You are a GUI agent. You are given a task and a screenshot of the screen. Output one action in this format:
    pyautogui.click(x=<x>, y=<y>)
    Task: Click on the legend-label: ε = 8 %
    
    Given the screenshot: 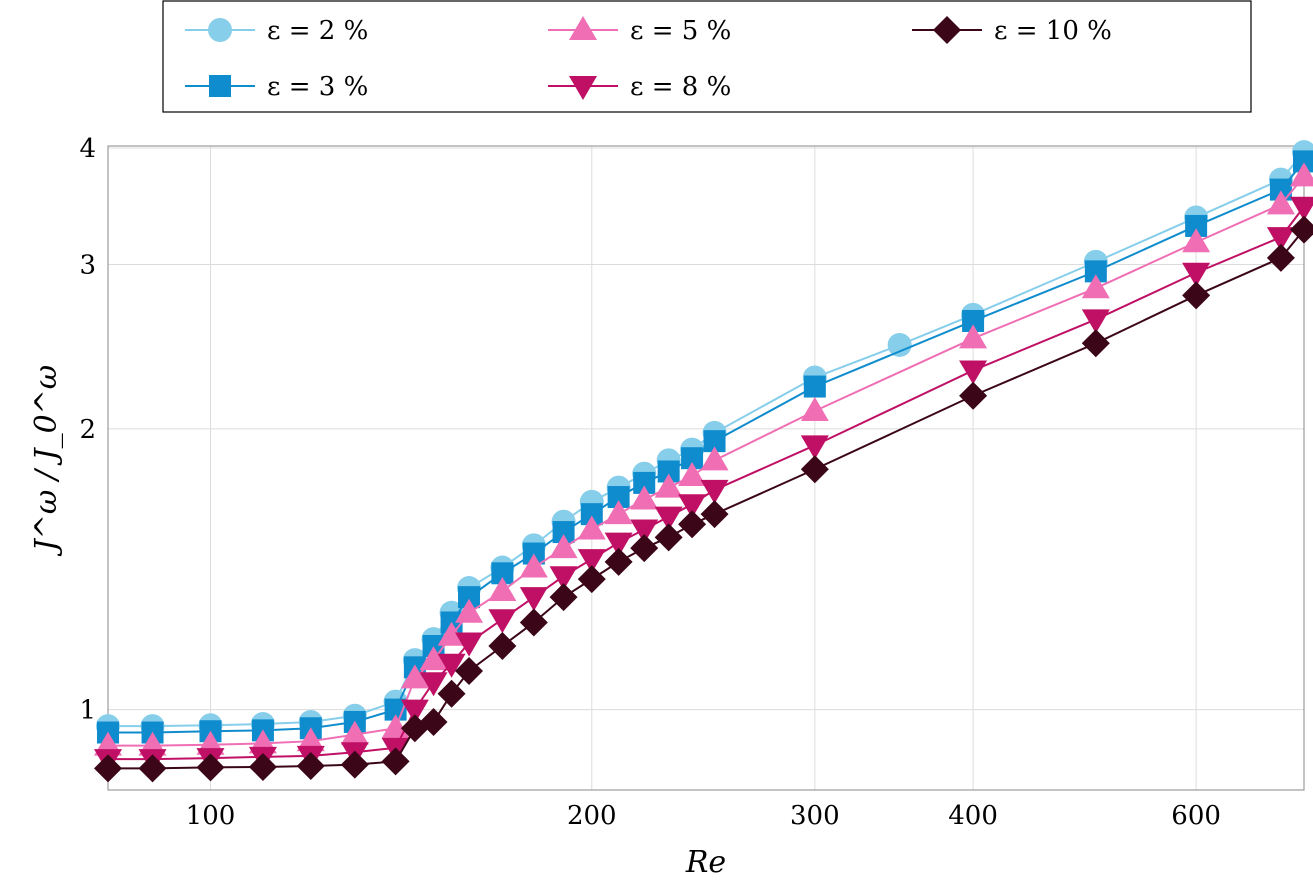 What is the action you would take?
    pyautogui.click(x=680, y=87)
    